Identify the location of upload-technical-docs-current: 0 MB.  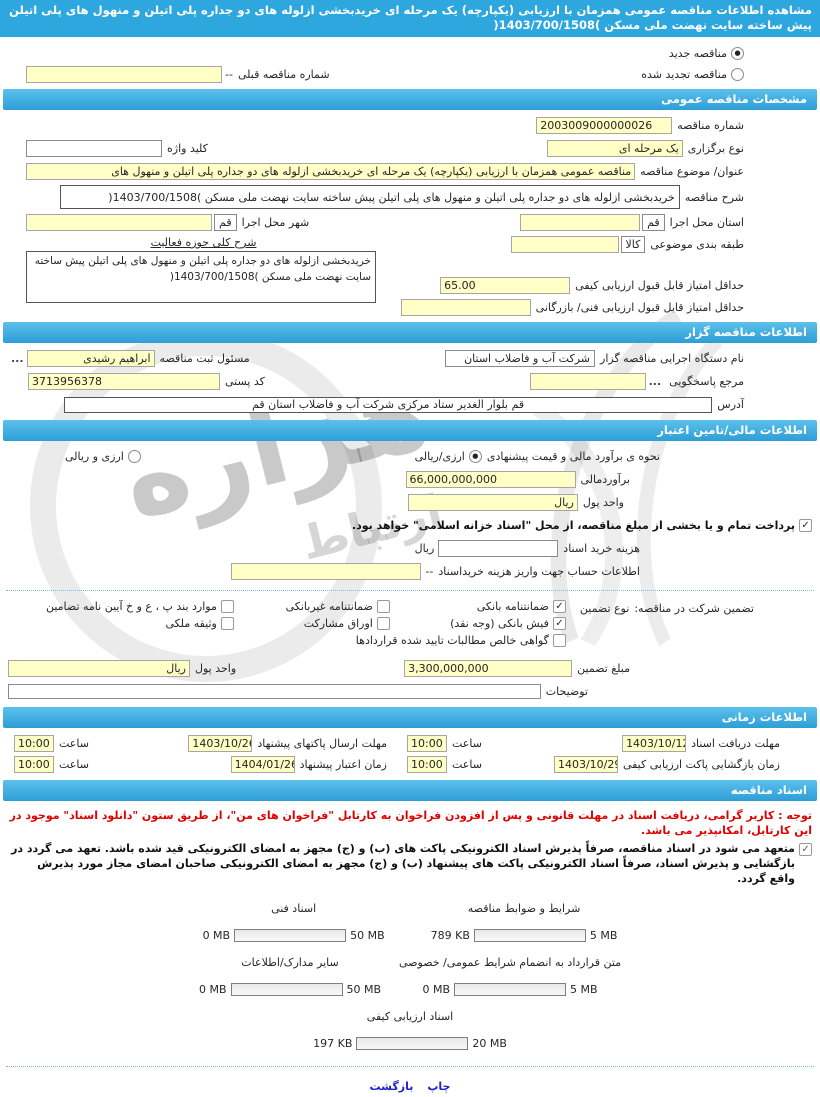
(216, 935).